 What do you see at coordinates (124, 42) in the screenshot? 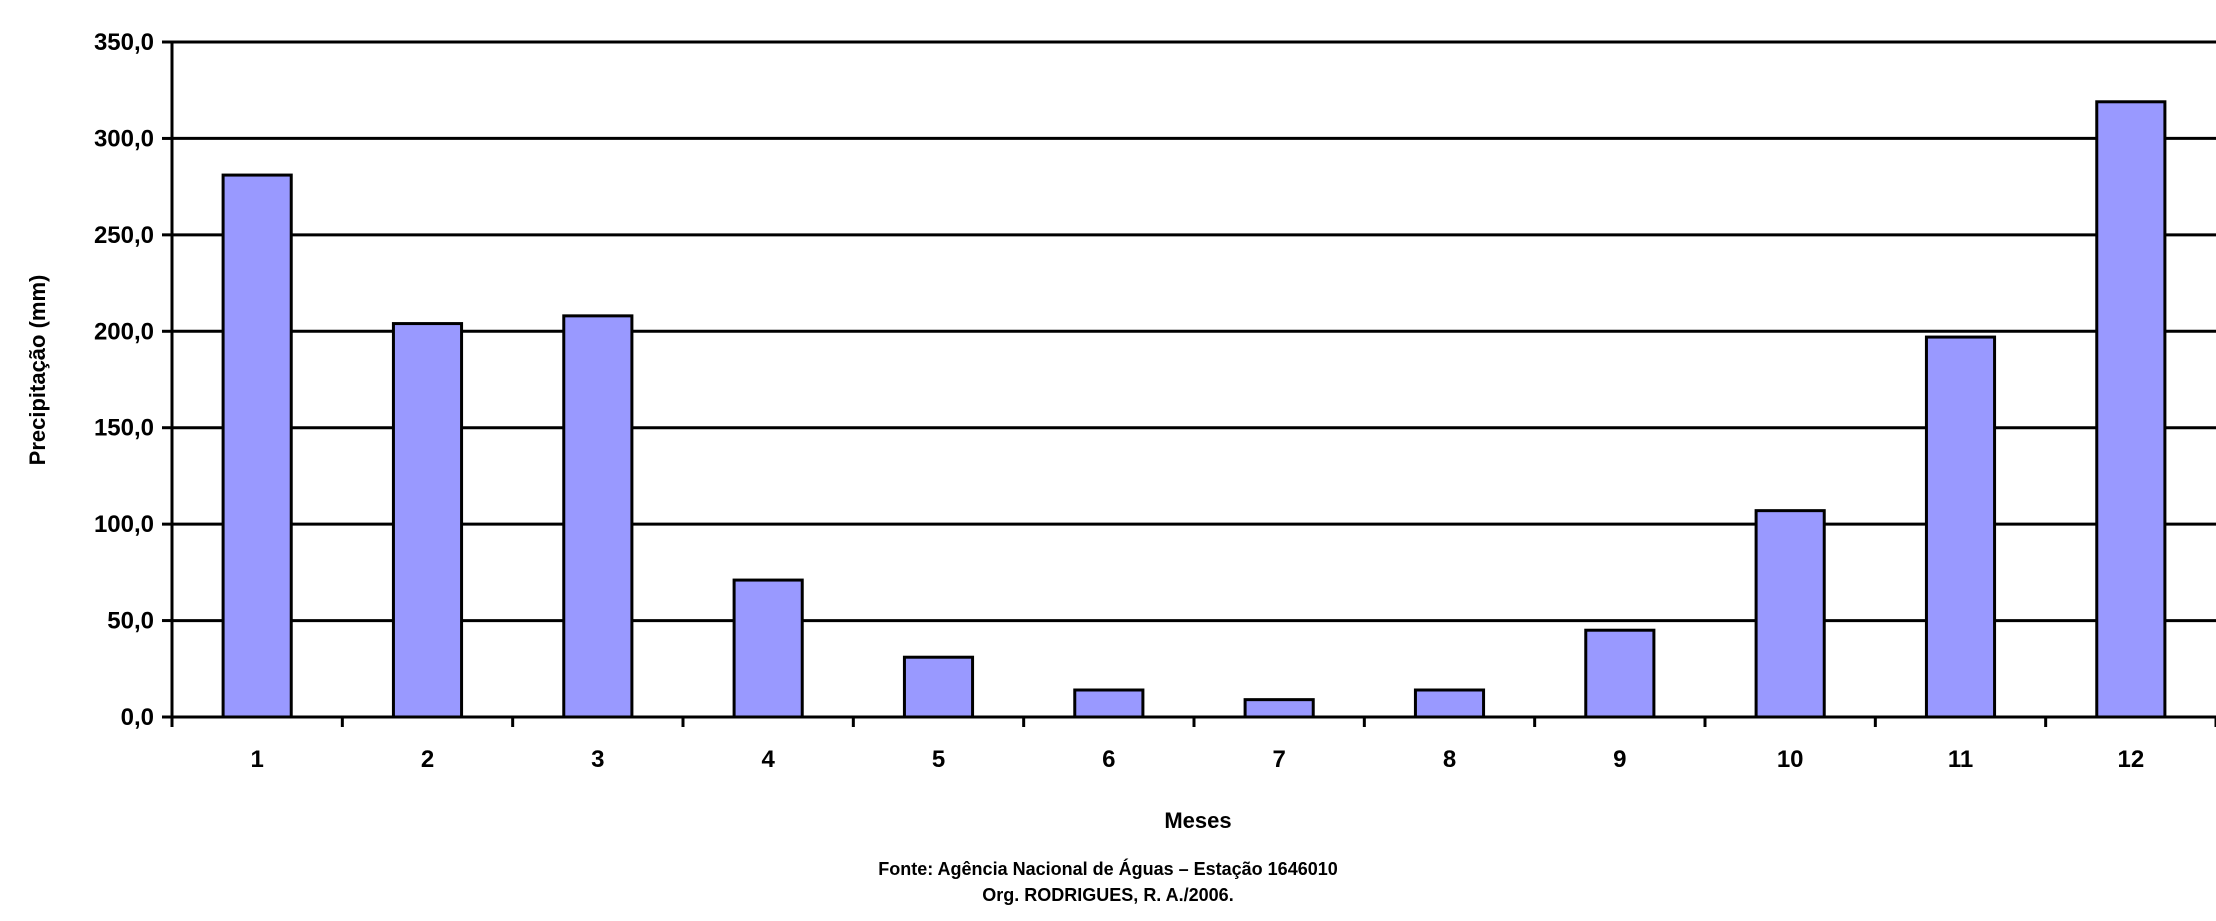
I see `y-tick-label: 350,0` at bounding box center [124, 42].